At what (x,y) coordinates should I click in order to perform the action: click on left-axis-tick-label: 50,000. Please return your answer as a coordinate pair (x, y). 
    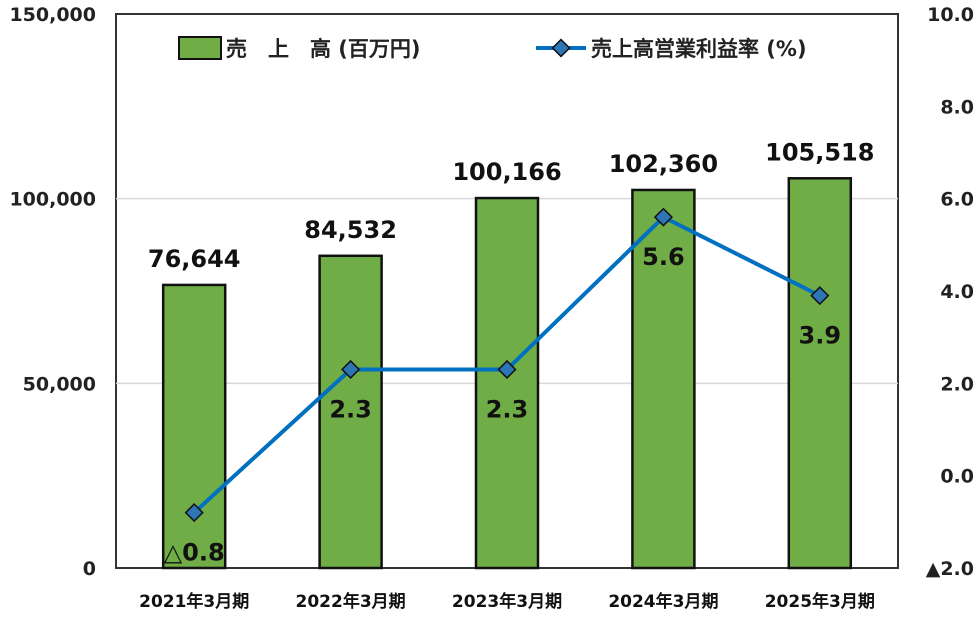
    Looking at the image, I should click on (59, 384).